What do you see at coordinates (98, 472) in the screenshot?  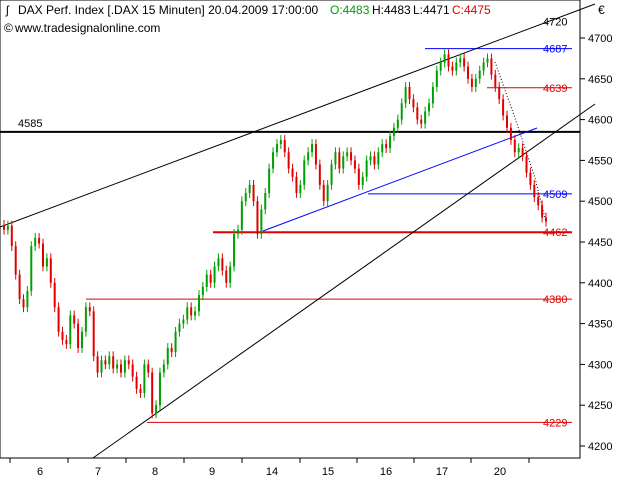 I see `x-tick-label: 7` at bounding box center [98, 472].